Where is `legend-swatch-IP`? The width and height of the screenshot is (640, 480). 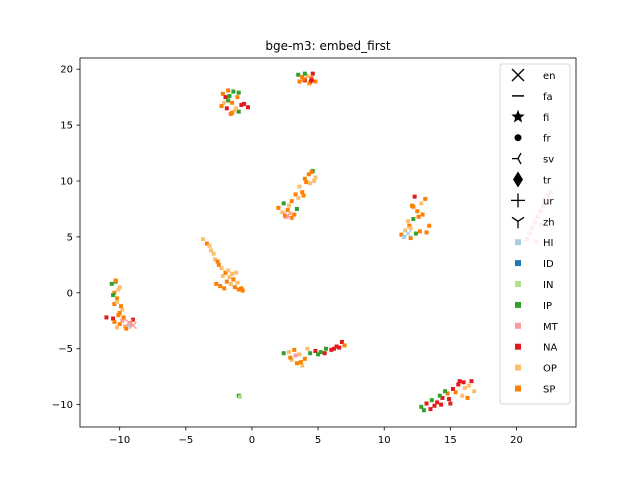 legend-swatch-IP is located at coordinates (518, 304).